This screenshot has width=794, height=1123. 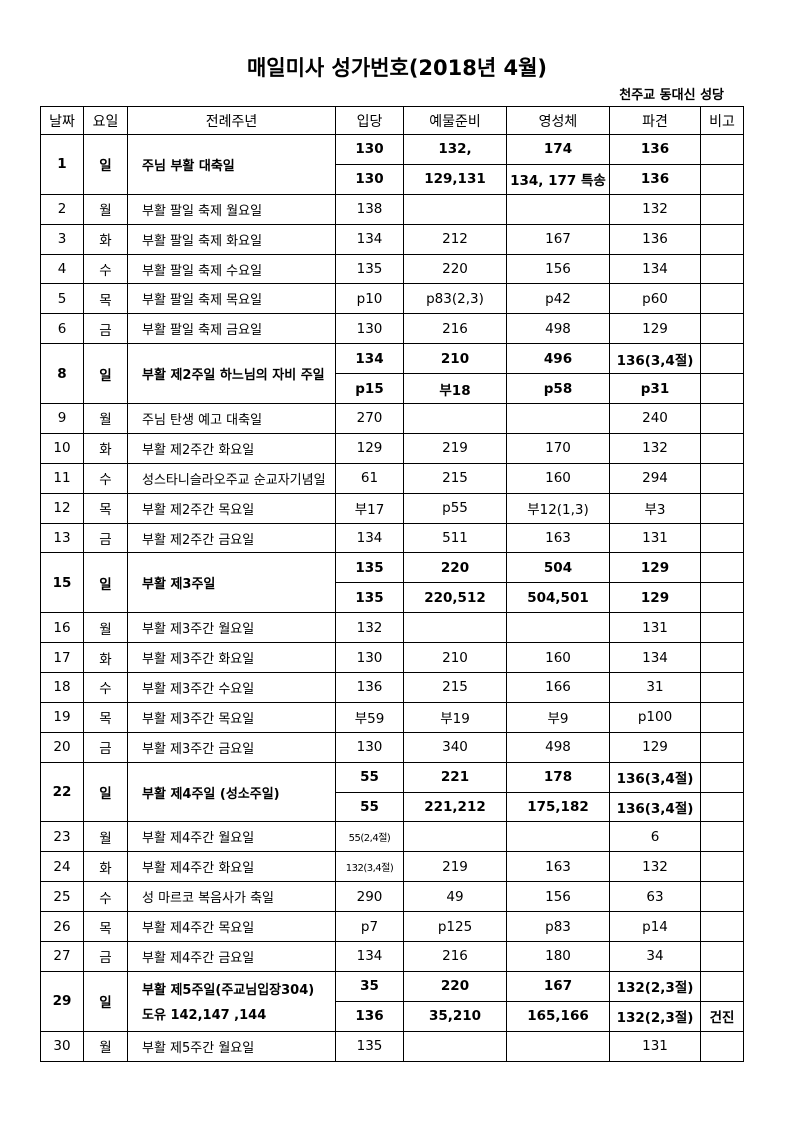 What do you see at coordinates (369, 687) in the screenshot?
I see `value-cell: 136` at bounding box center [369, 687].